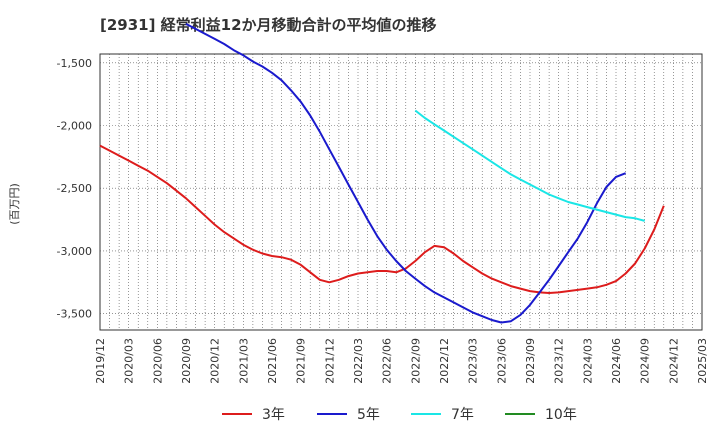 This screenshot has height=440, width=720. I want to click on x-tick-label: 2022/12, so click(444, 361).